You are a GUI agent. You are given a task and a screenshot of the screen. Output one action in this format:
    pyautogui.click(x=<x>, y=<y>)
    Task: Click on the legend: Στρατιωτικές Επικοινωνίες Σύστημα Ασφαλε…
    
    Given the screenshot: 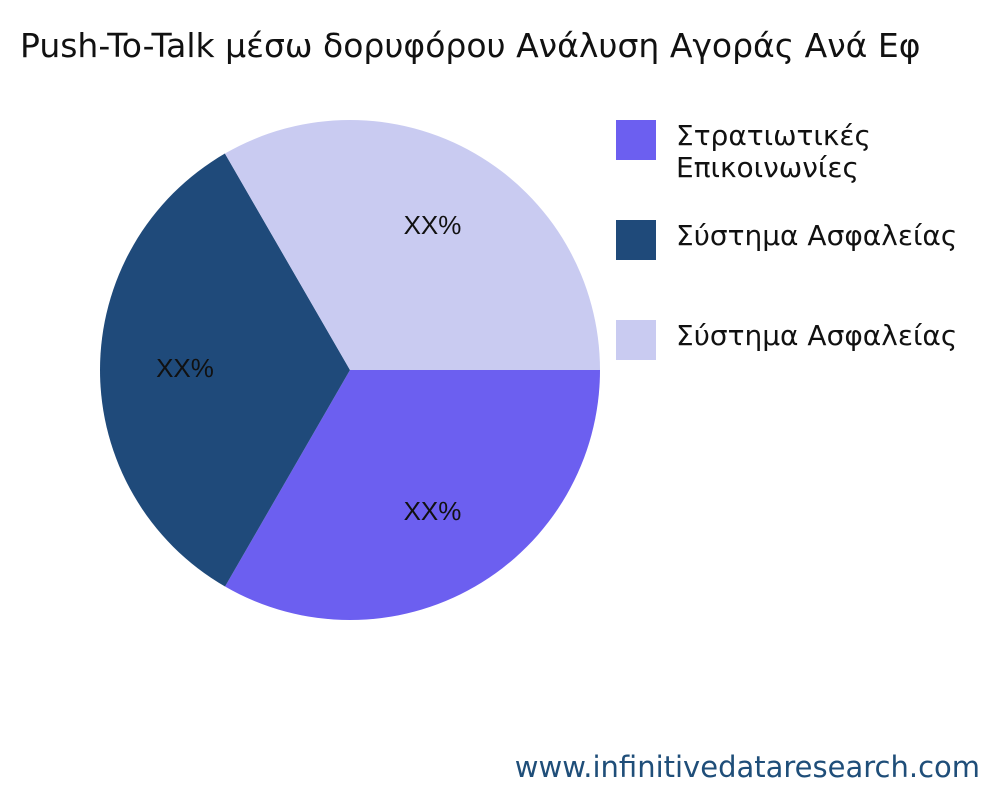 What is the action you would take?
    pyautogui.click(x=806, y=268)
    